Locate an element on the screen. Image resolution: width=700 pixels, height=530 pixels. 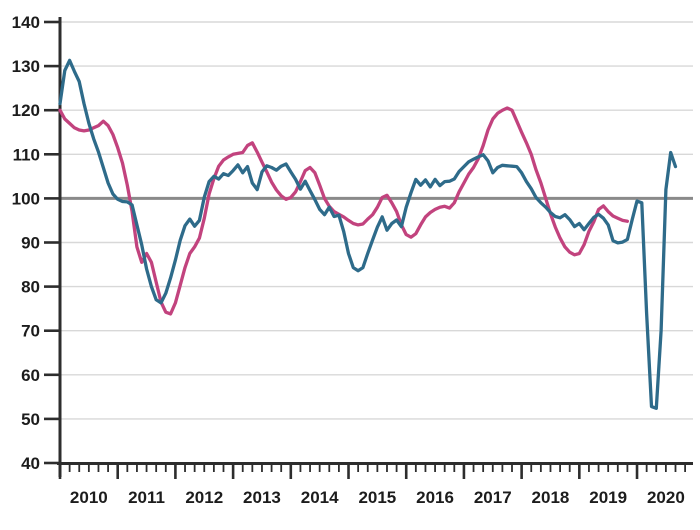
y-tick-label: 110 is located at coordinates (26, 154).